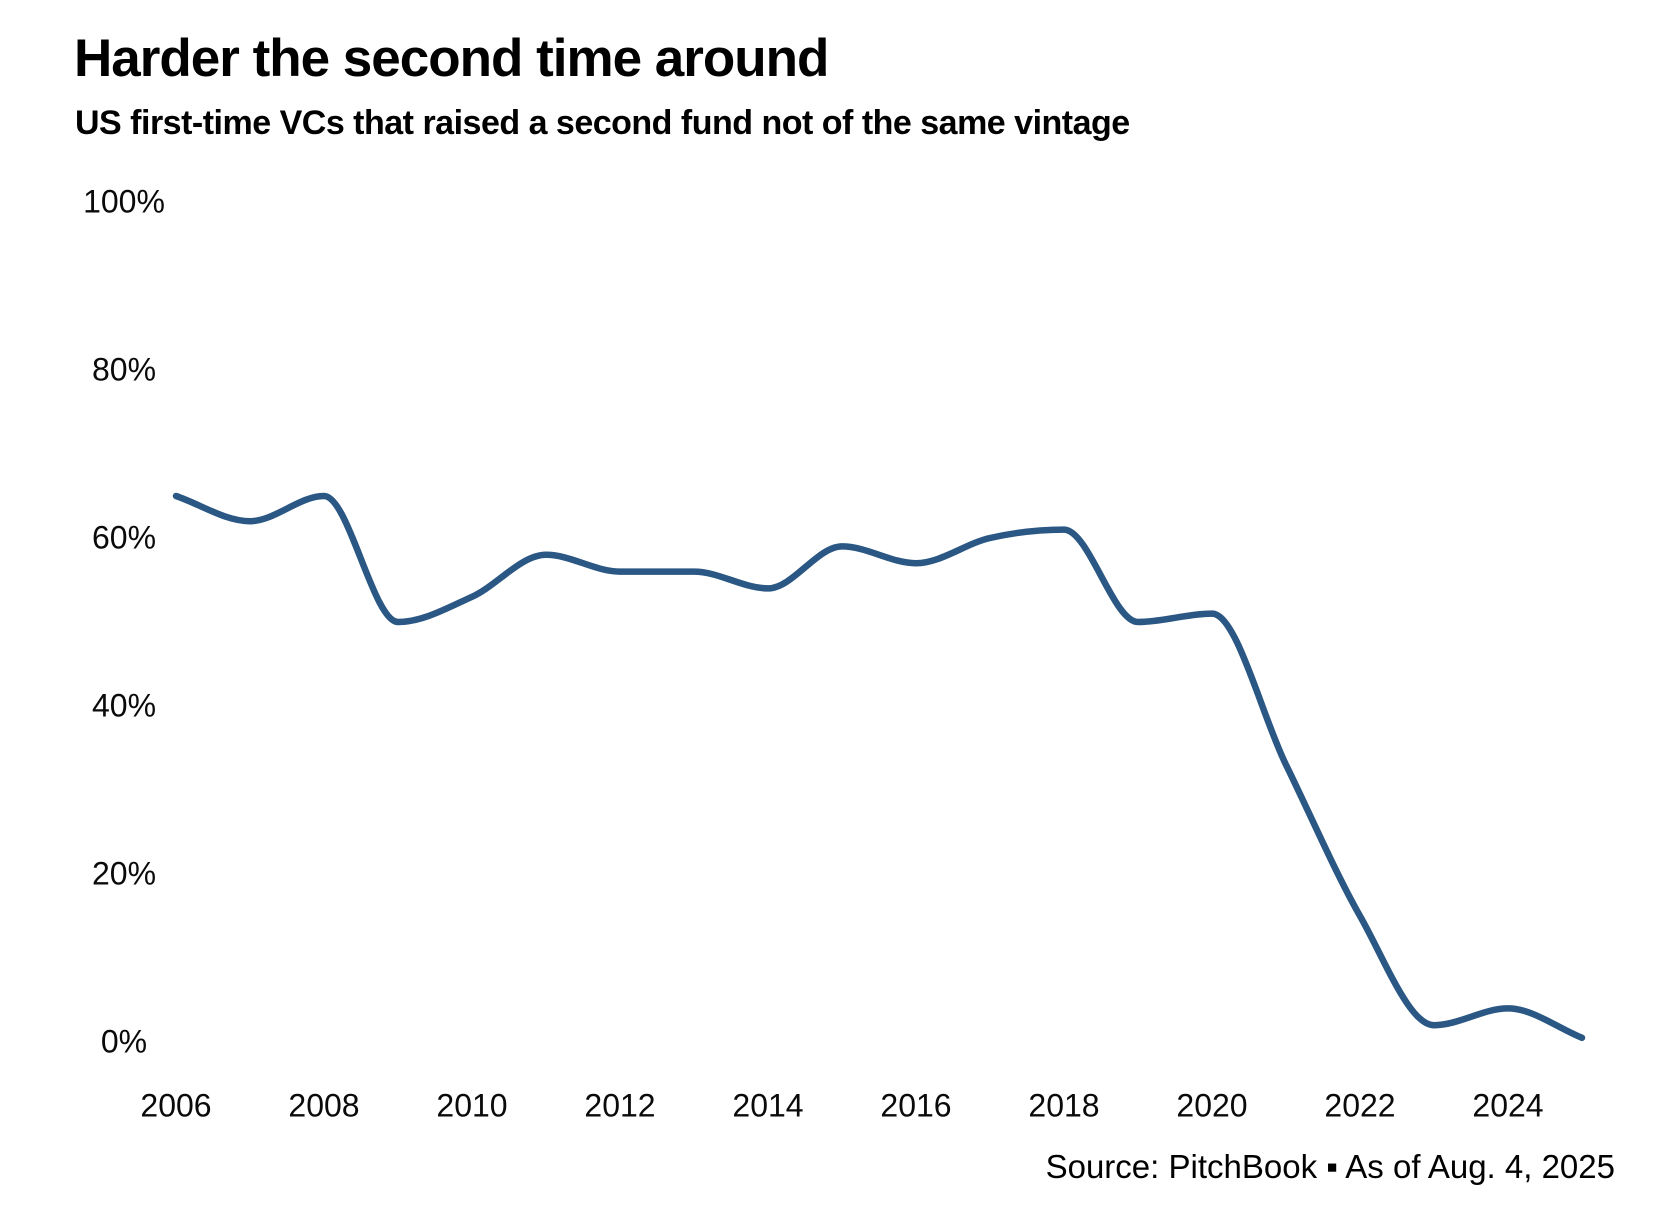 This screenshot has height=1212, width=1676. What do you see at coordinates (620, 1105) in the screenshot?
I see `x-tick-label: 2012` at bounding box center [620, 1105].